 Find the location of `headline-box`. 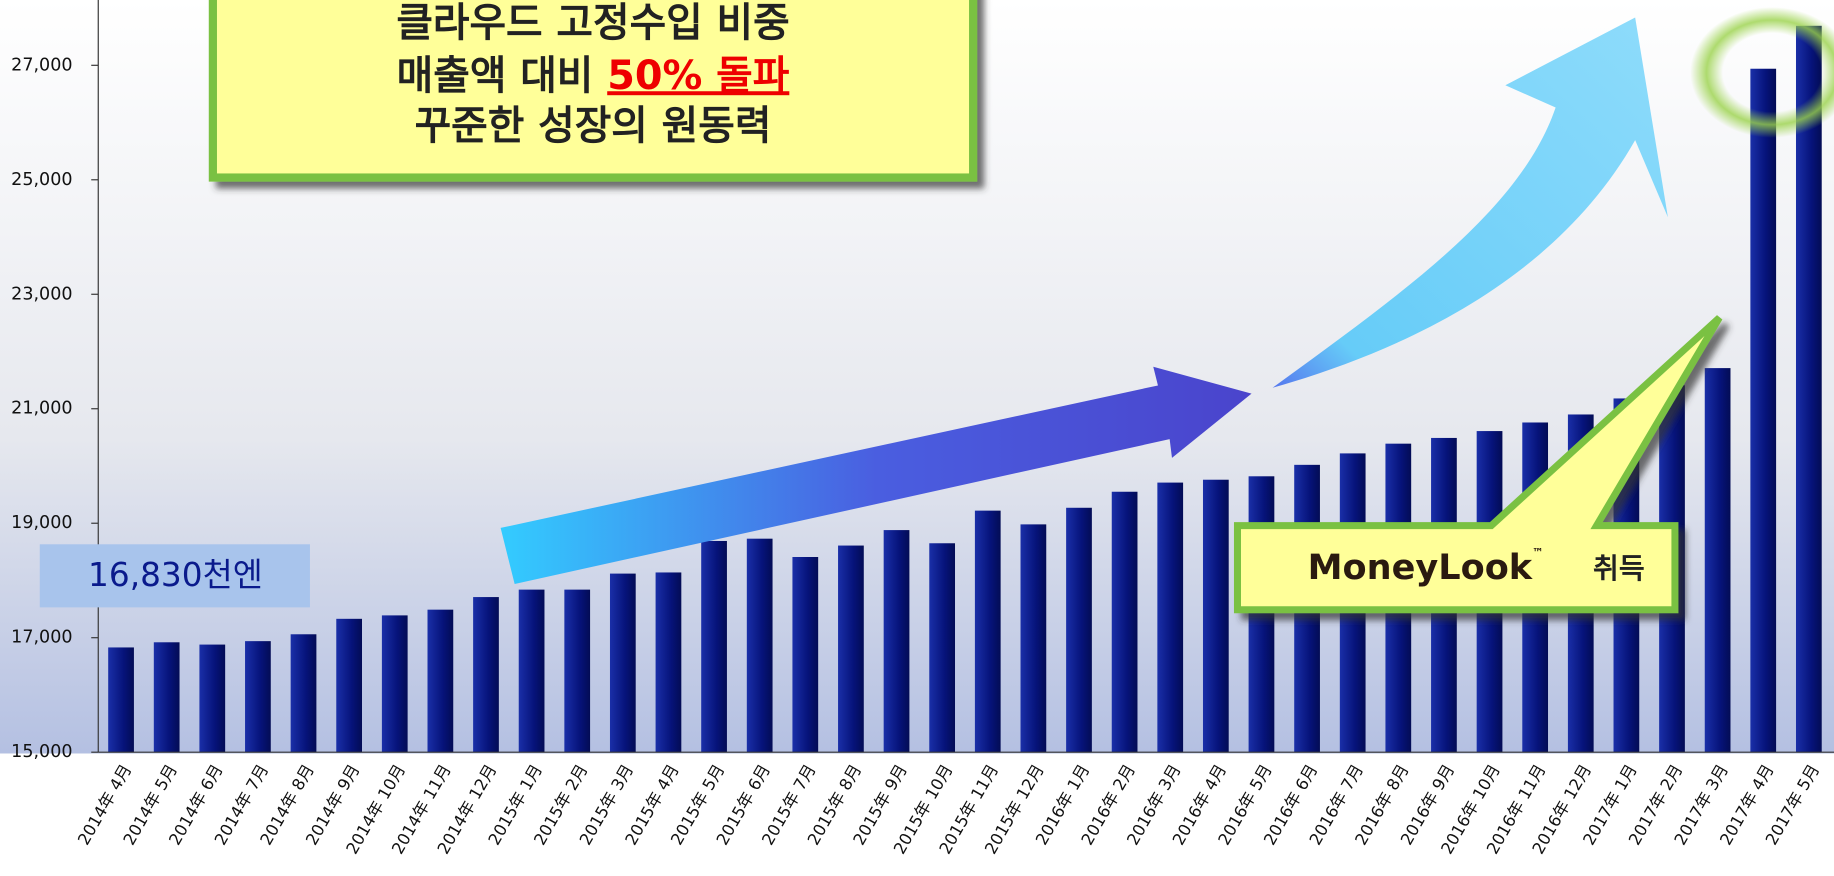

headline-box is located at coordinates (593, 91).